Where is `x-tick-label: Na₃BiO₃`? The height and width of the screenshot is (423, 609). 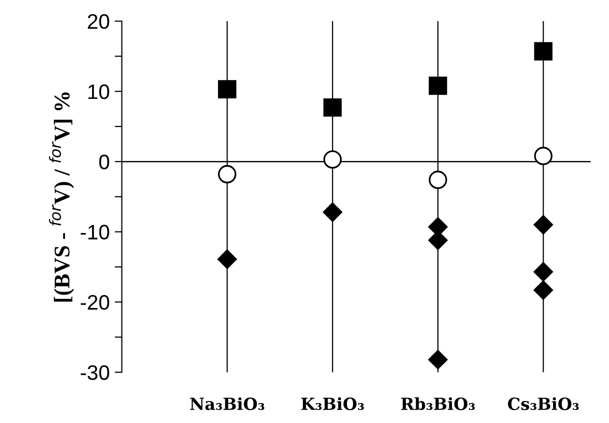
x-tick-label: Na₃BiO₃ is located at coordinates (227, 403).